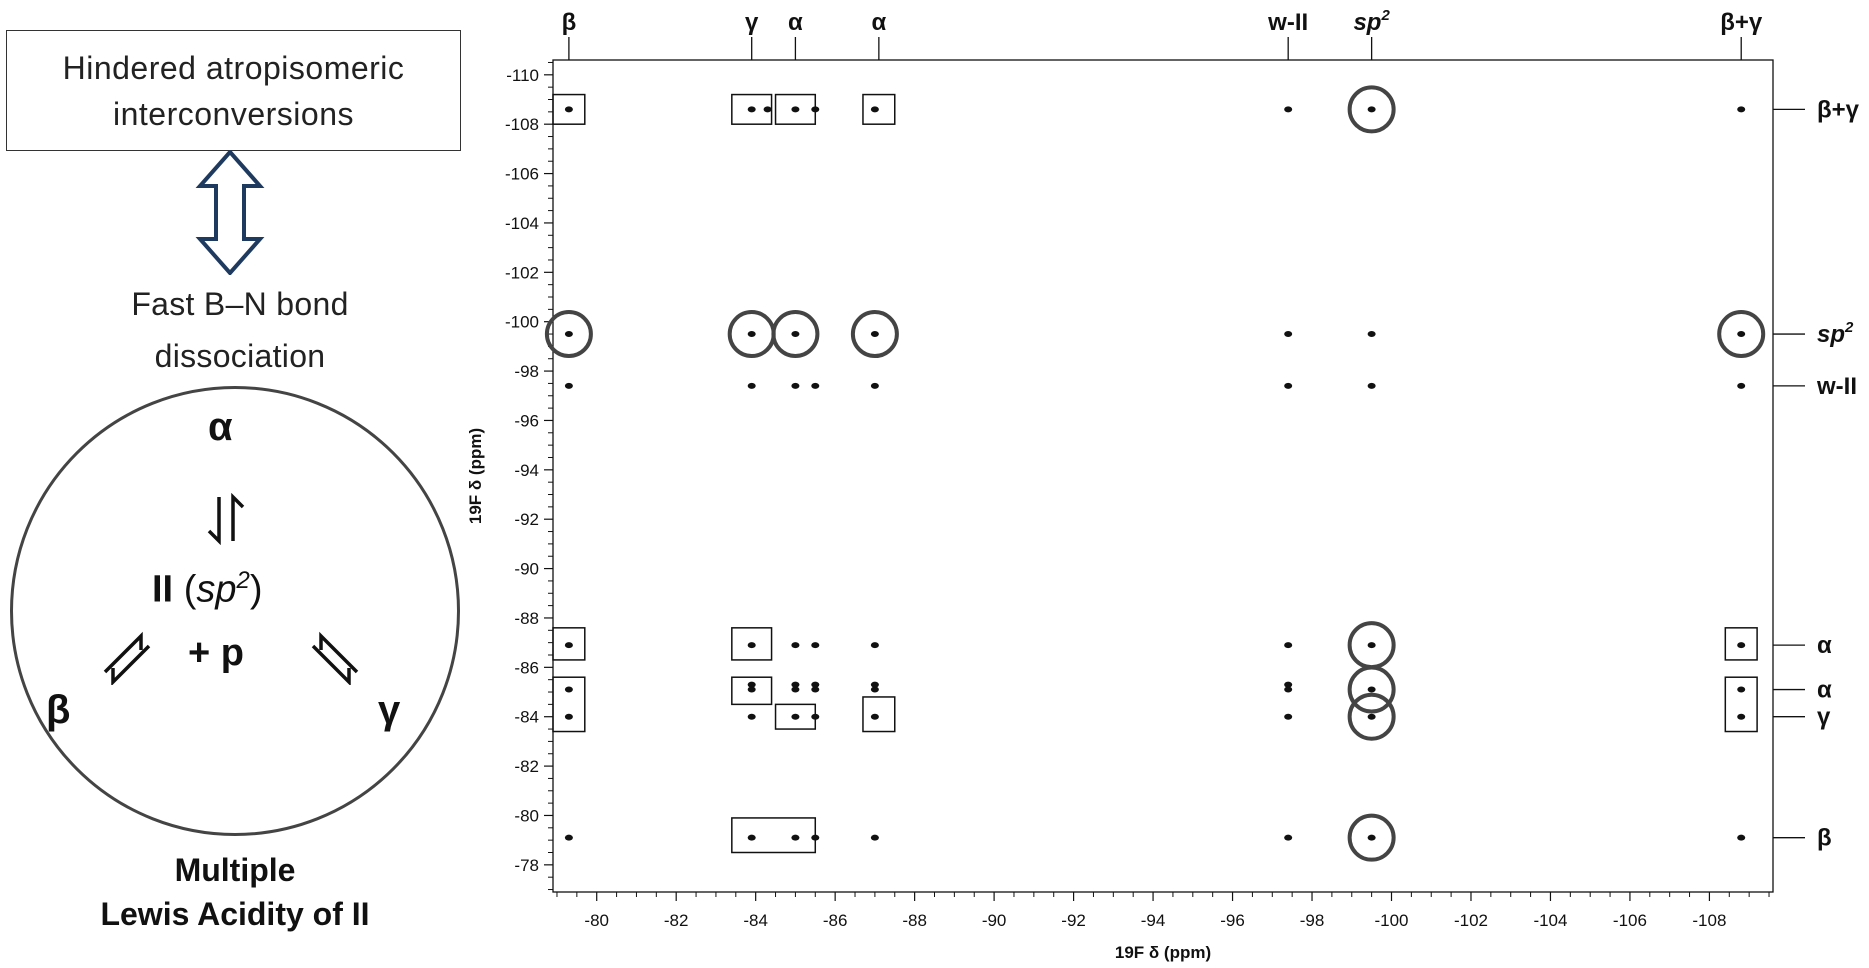  What do you see at coordinates (256, 589) in the screenshot?
I see `center-paren-close: )` at bounding box center [256, 589].